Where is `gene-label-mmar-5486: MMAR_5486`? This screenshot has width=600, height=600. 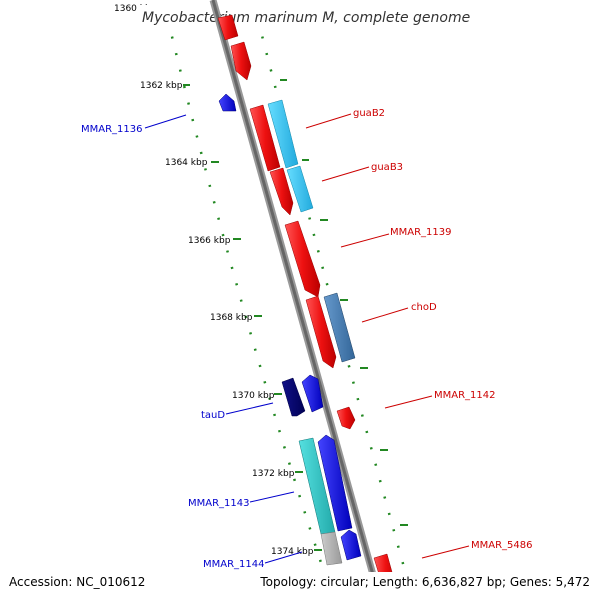 gene-label-mmar-5486: MMAR_5486 is located at coordinates (502, 545).